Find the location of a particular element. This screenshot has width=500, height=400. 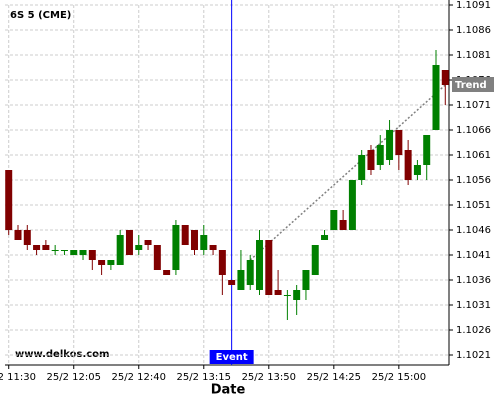

event-label: Event is located at coordinates (232, 357).